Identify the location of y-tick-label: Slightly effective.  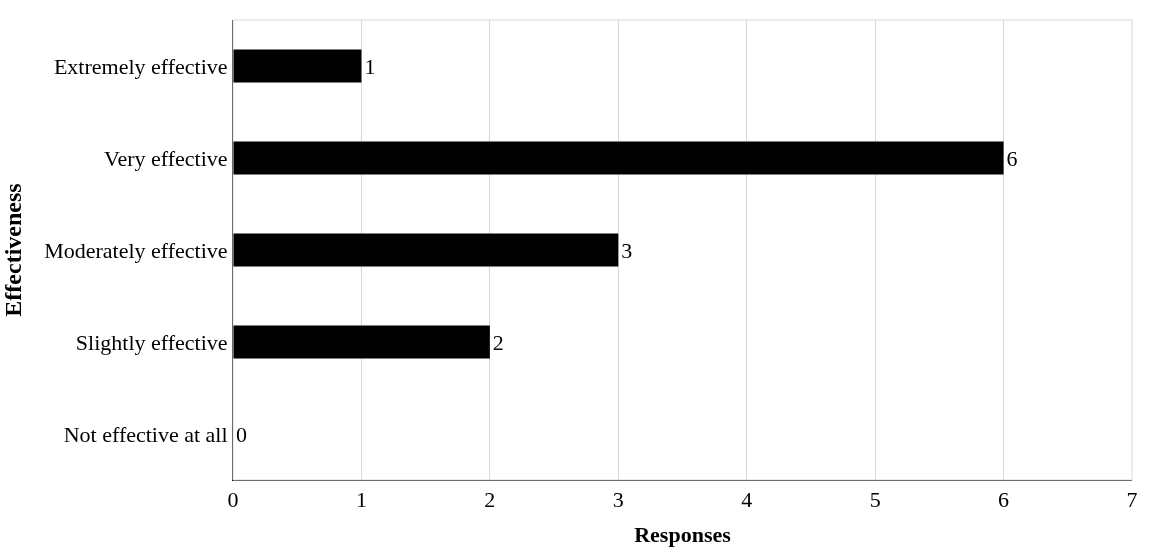
(151, 342).